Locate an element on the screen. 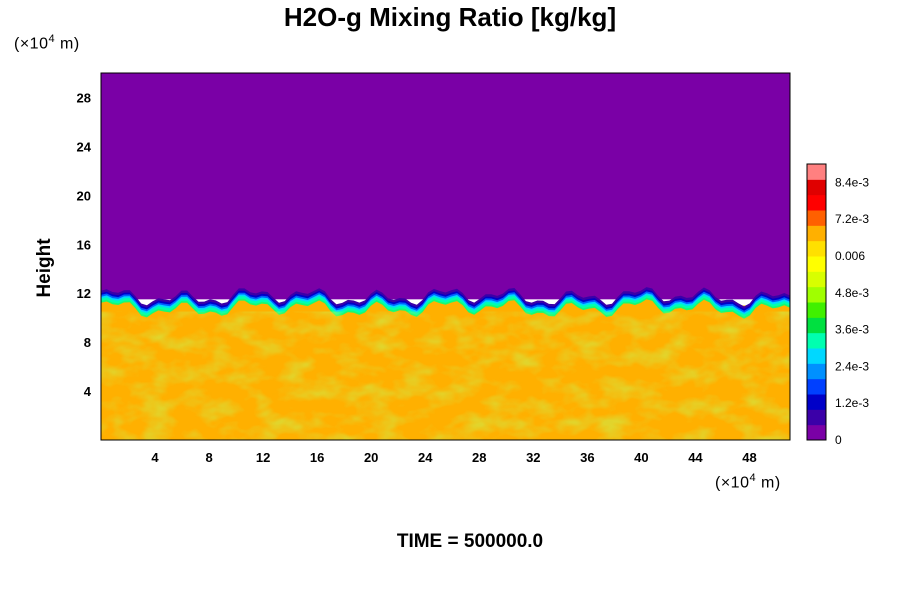  y-tick-group: 4 8 12 16 20 24 28 is located at coordinates (84, 244).